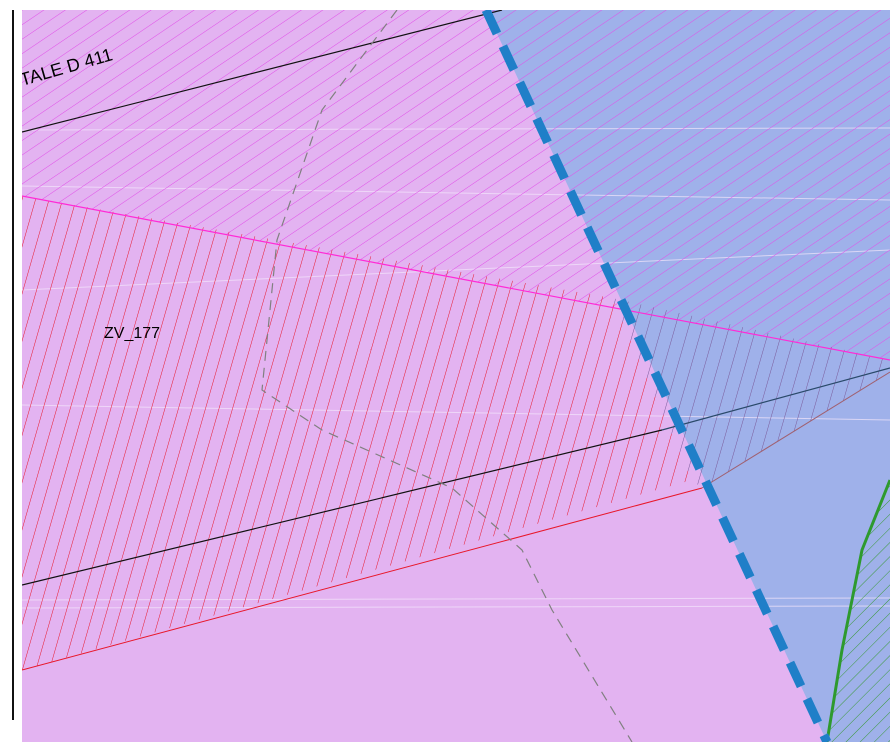  Describe the element at coordinates (132, 333) in the screenshot. I see `zone-label: ZV_177` at that location.